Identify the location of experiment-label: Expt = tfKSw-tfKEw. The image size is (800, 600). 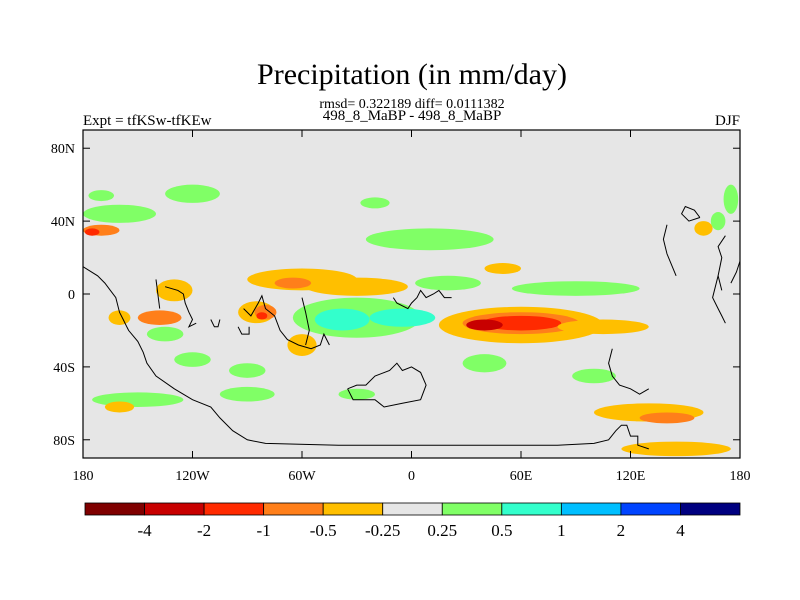
(147, 121).